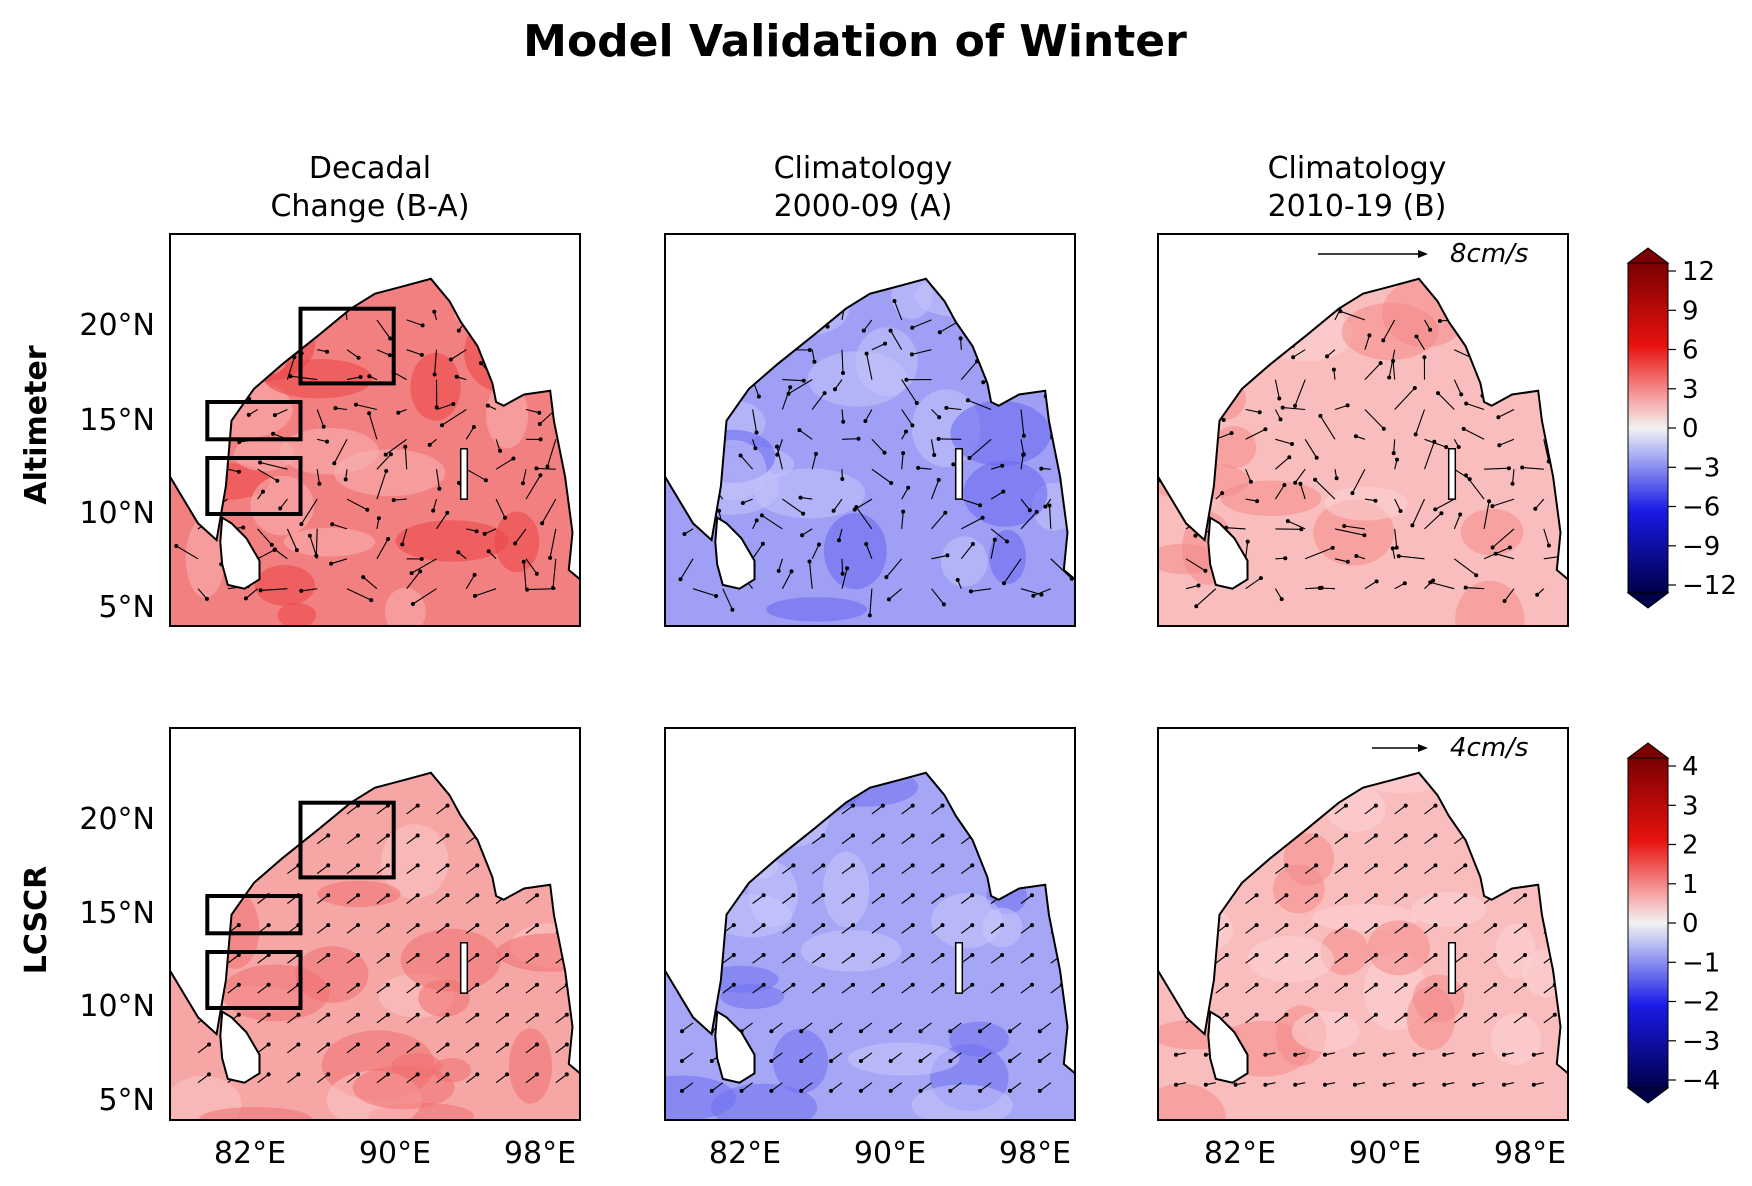  Describe the element at coordinates (870, 924) in the screenshot. I see `panel-frame` at that location.